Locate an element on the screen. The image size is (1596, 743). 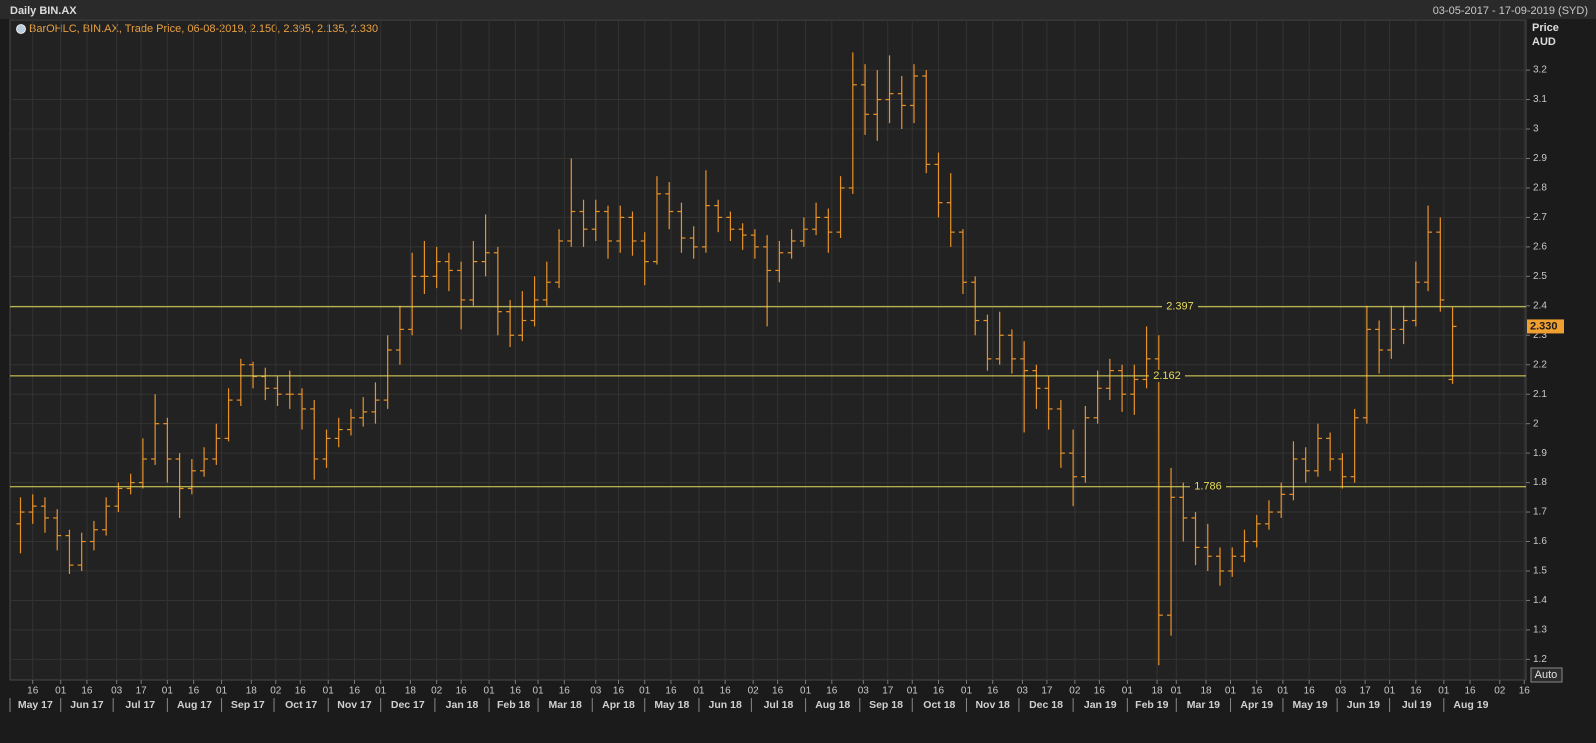
horizontal-line-label: 2.162 is located at coordinates (1167, 376).